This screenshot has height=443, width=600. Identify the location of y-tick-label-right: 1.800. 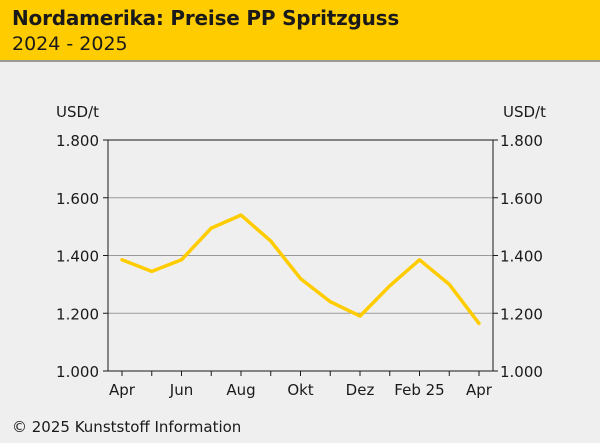
(521, 141).